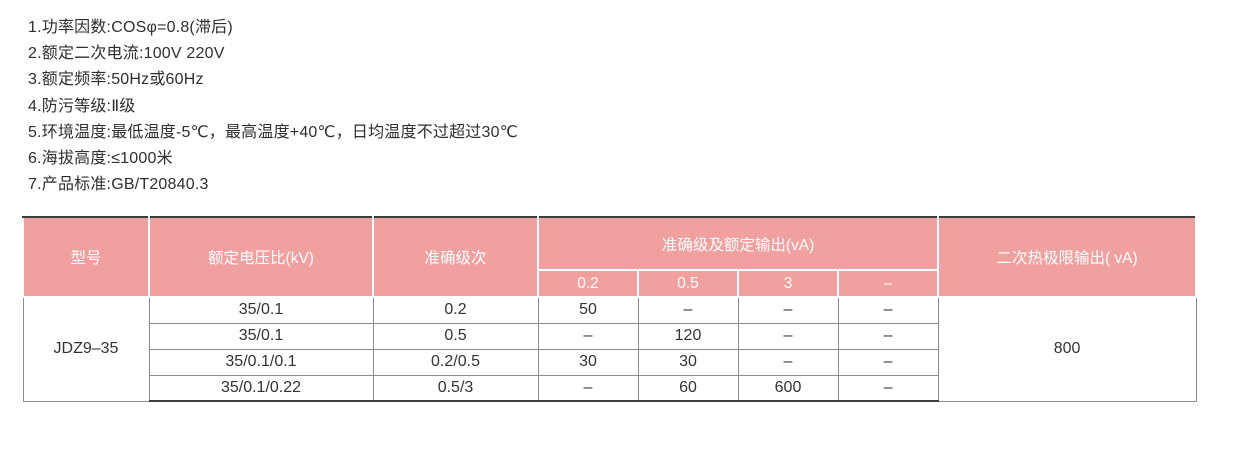 The height and width of the screenshot is (450, 1249). I want to click on spec-item-standard: 7.产品标准:GB/T20840.3, so click(118, 185).